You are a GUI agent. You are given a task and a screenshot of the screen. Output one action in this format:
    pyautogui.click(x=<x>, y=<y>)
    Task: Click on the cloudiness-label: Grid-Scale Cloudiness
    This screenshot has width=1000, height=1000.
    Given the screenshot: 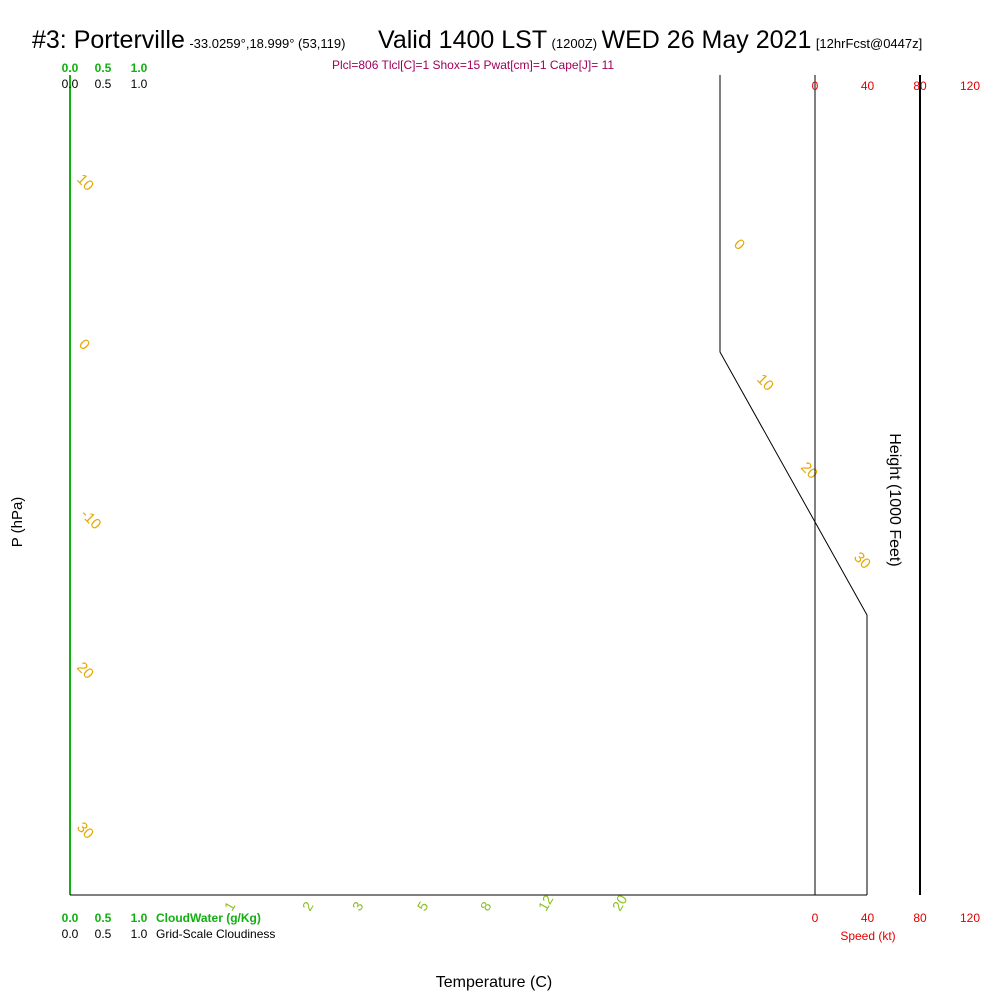 What is the action you would take?
    pyautogui.click(x=215, y=934)
    